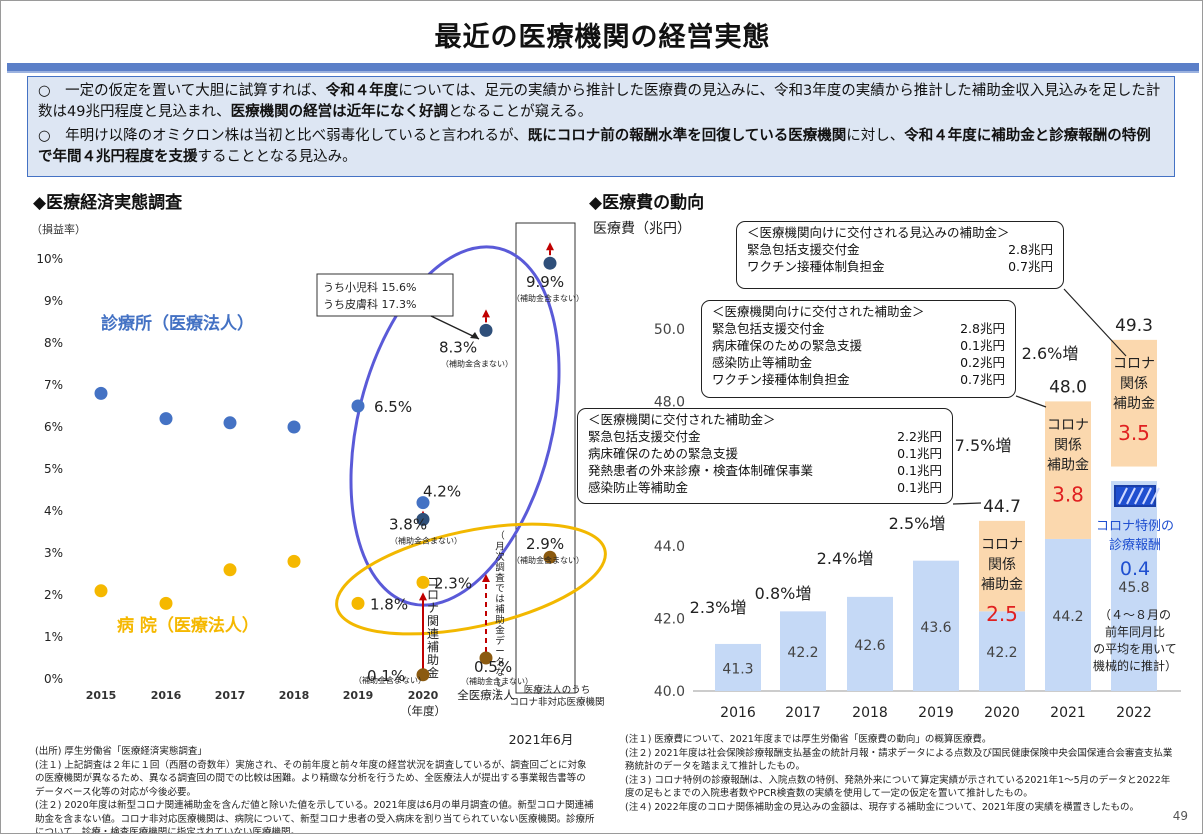 This screenshot has height=834, width=1203. Describe the element at coordinates (669, 330) in the screenshot. I see `y-tick-label: 50.0` at that location.